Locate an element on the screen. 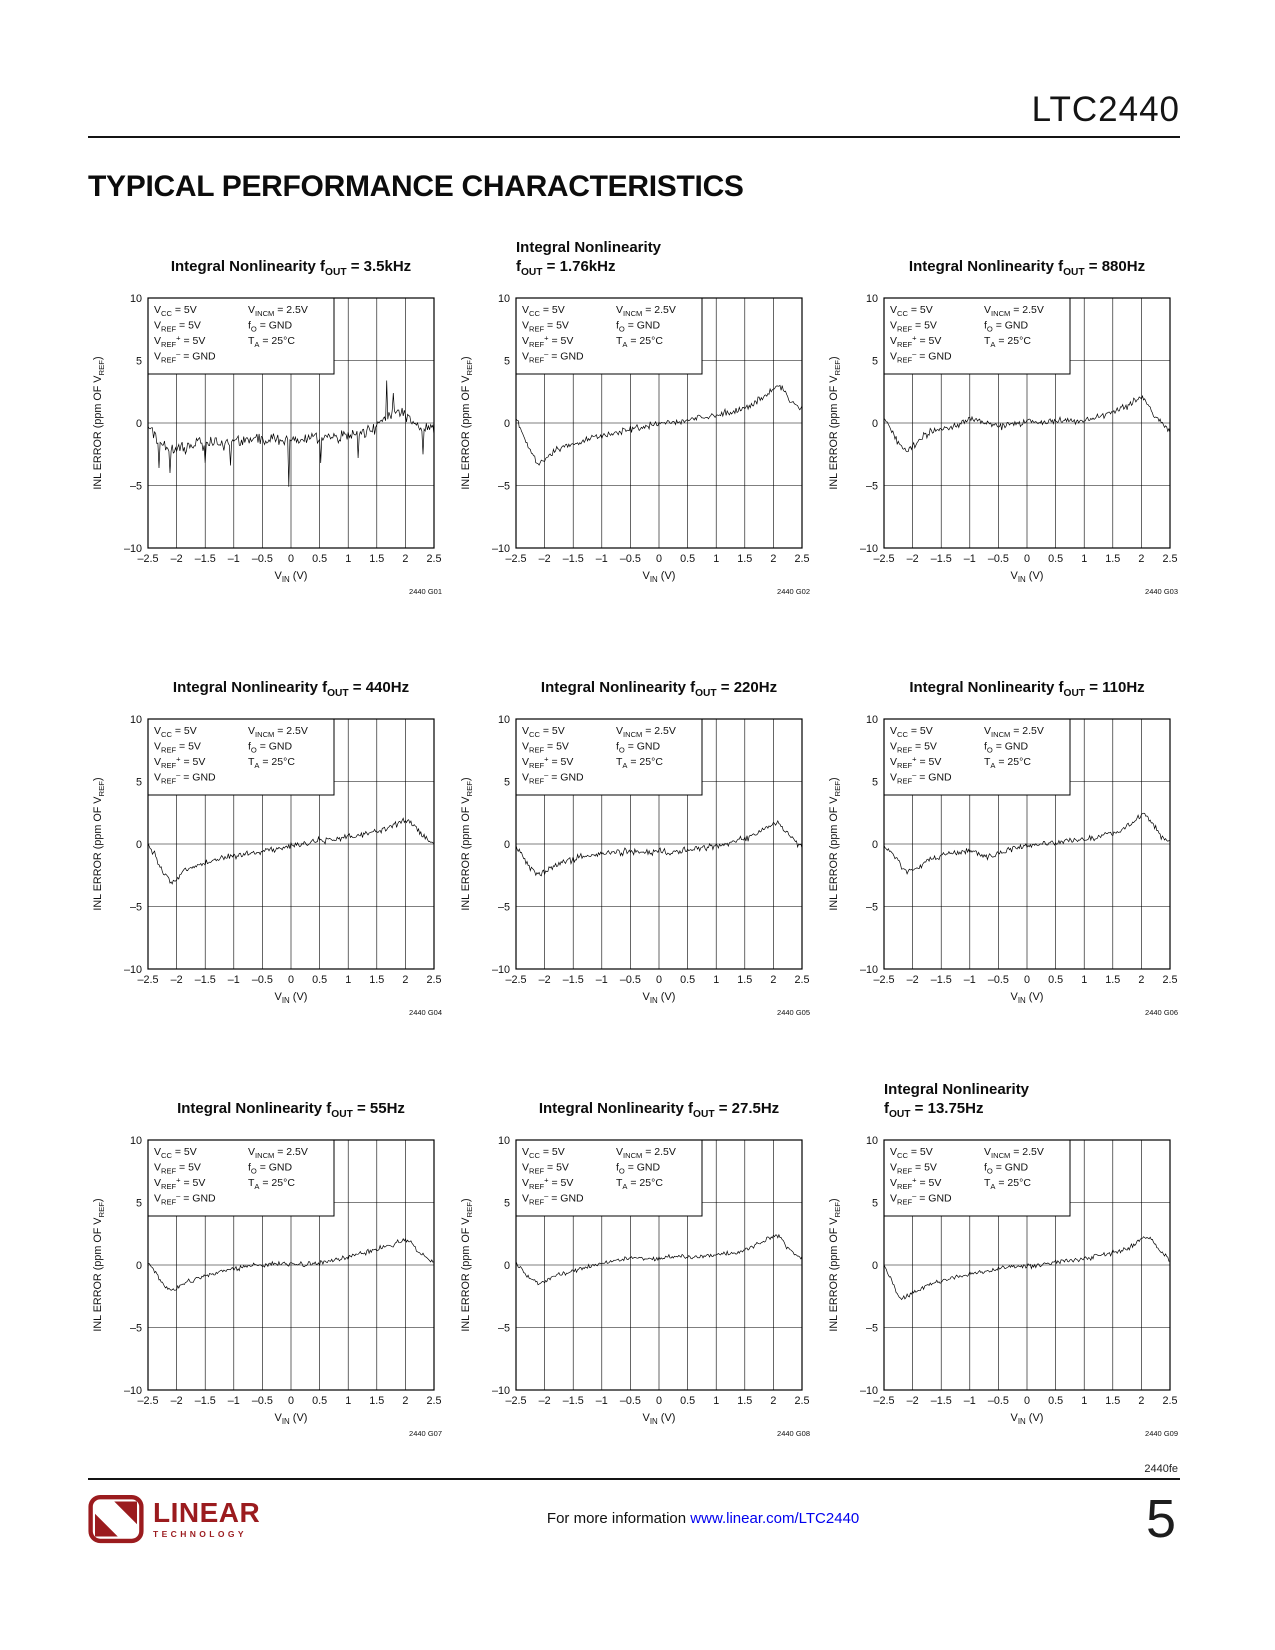 The width and height of the screenshot is (1275, 1650). figure-id: 2440 G06 is located at coordinates (1161, 1012).